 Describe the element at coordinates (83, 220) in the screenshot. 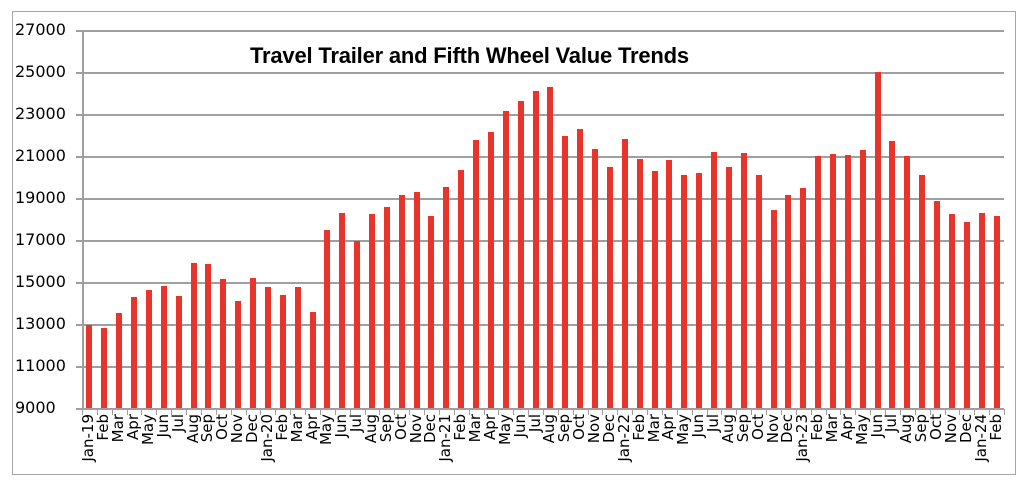

I see `y-axis` at that location.